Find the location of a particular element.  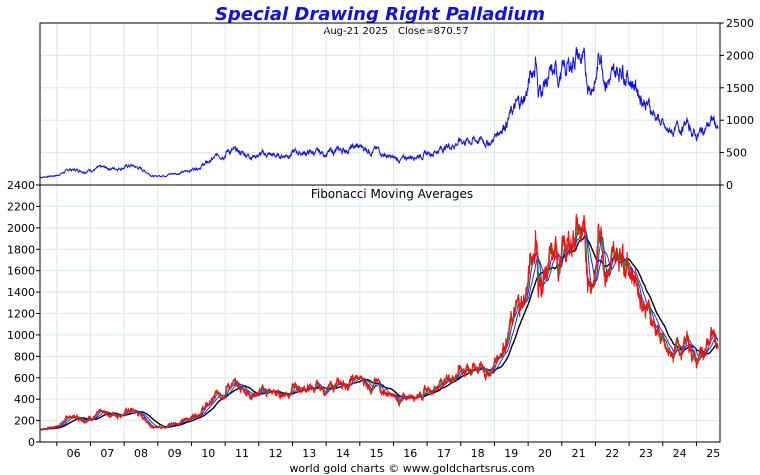

bottom-y-tick-label: 1000 is located at coordinates (21, 335).